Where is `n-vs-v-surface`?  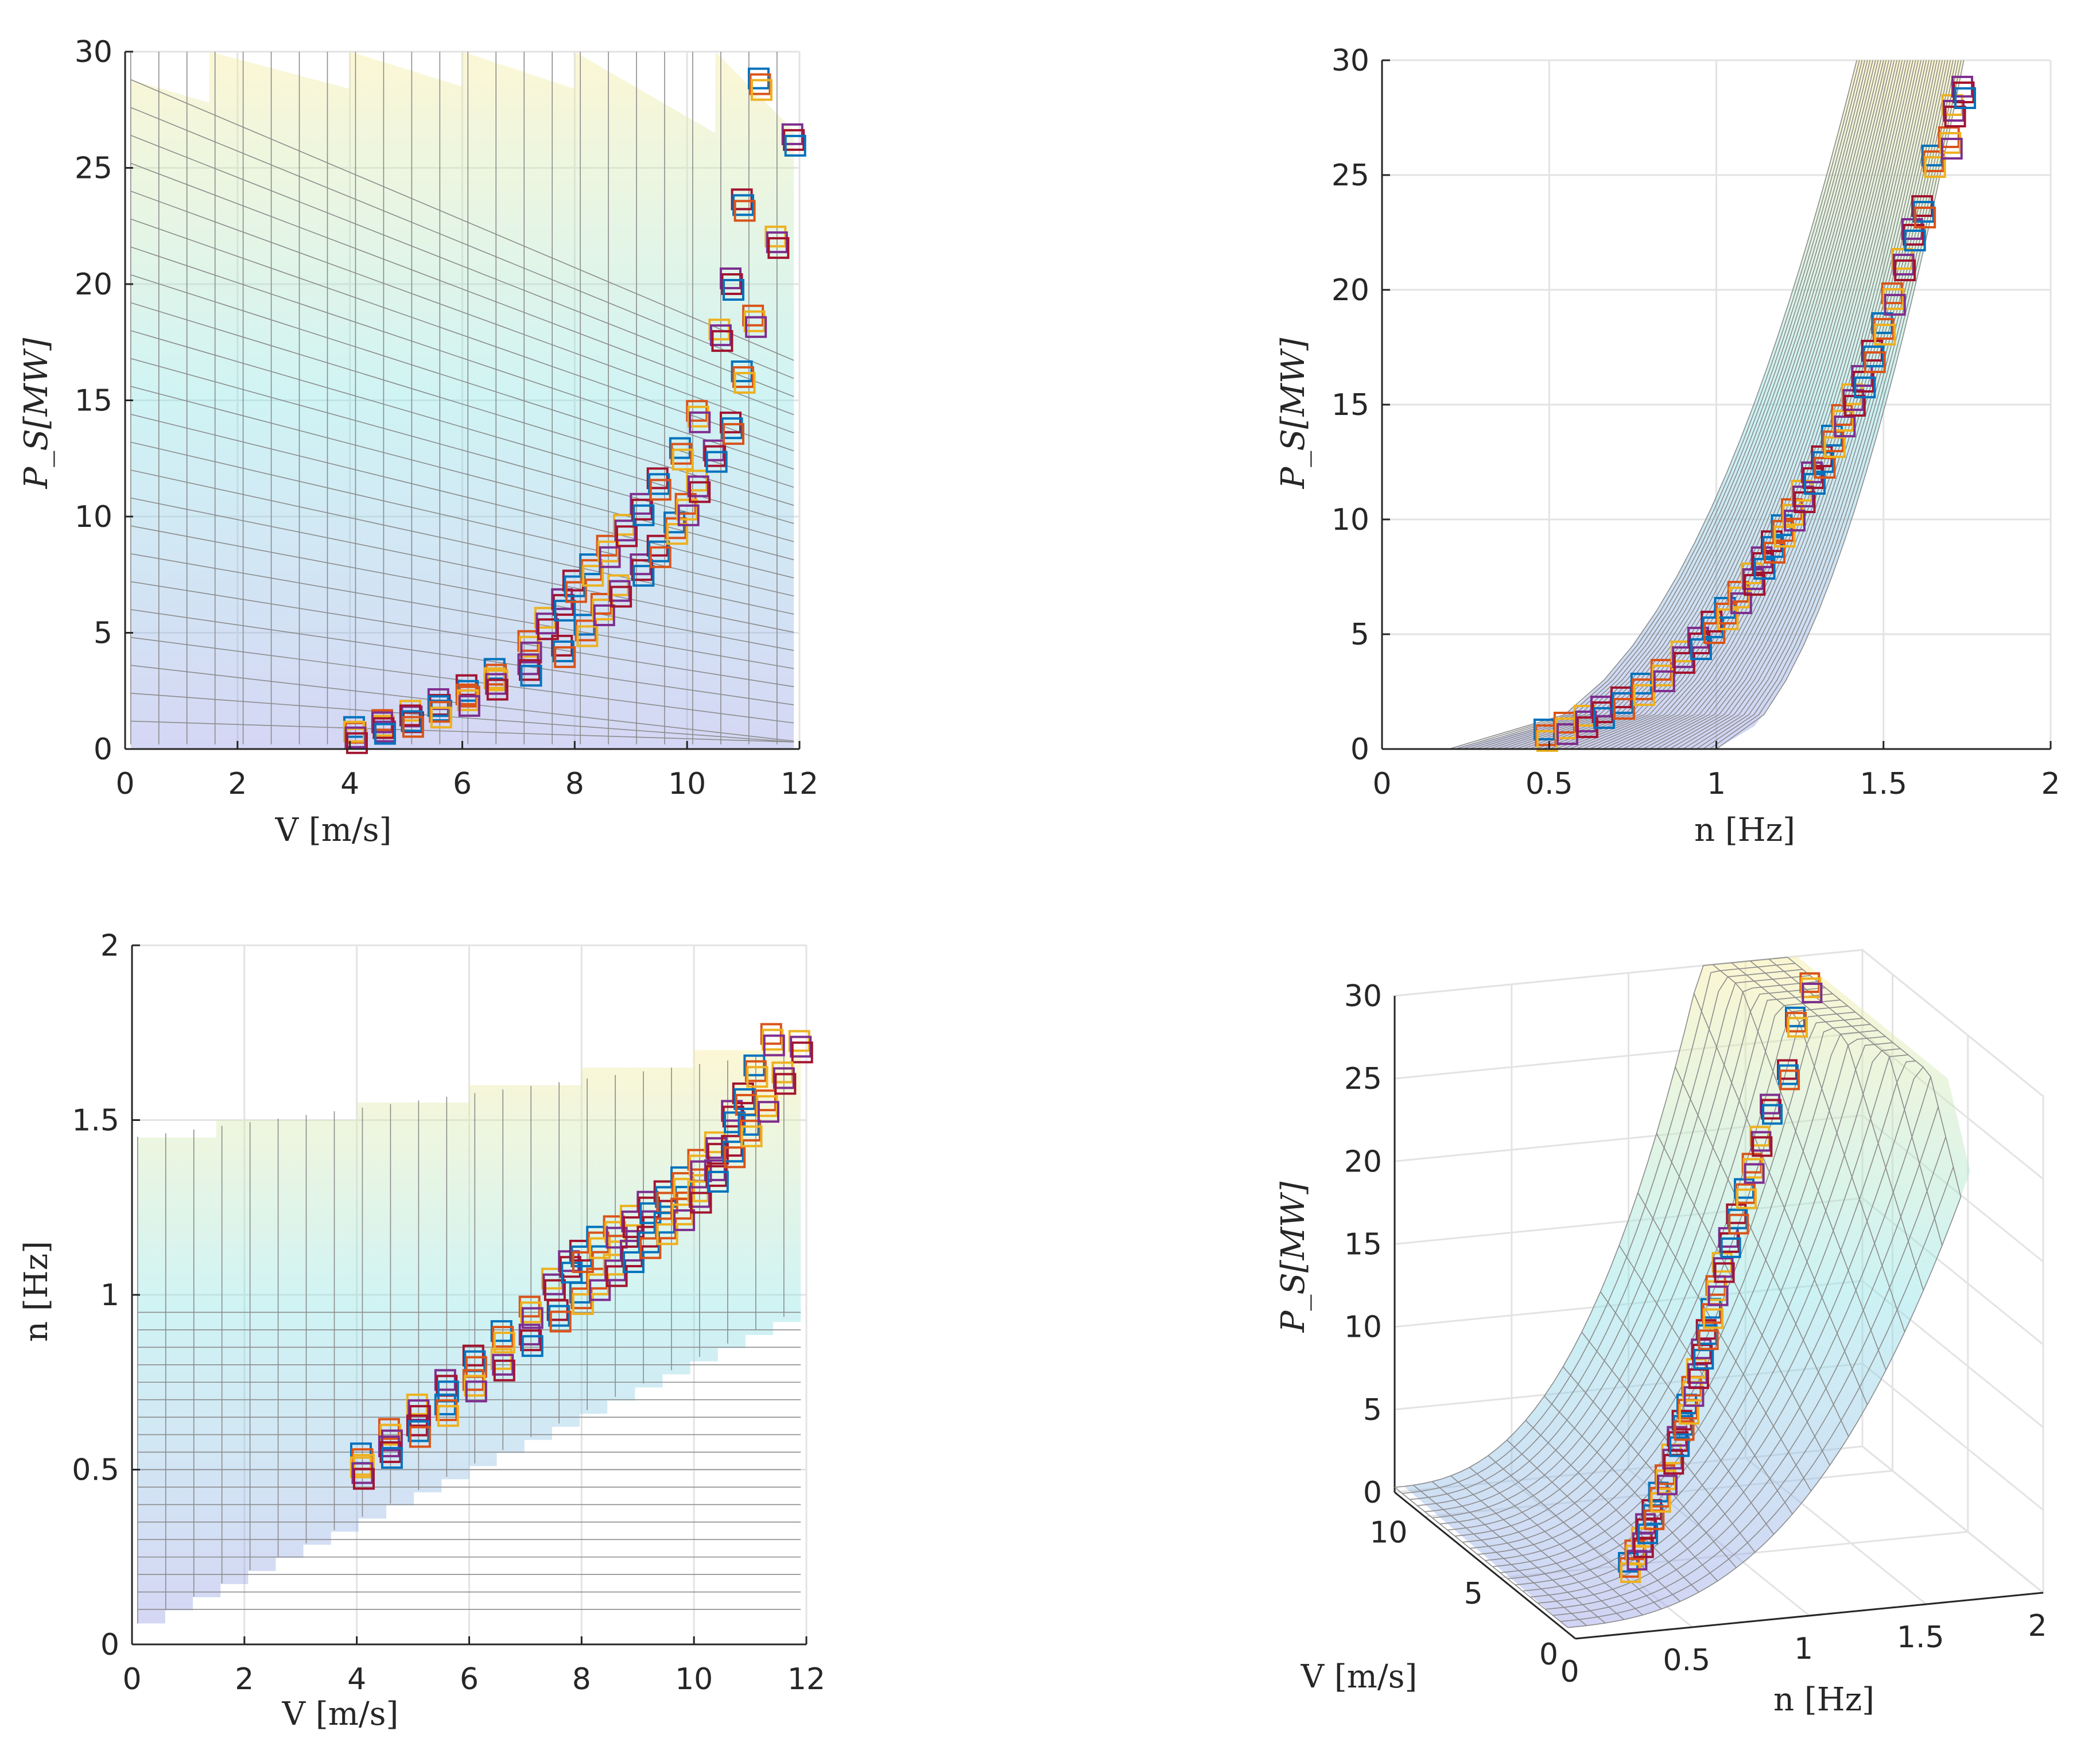 n-vs-v-surface is located at coordinates (469, 1337).